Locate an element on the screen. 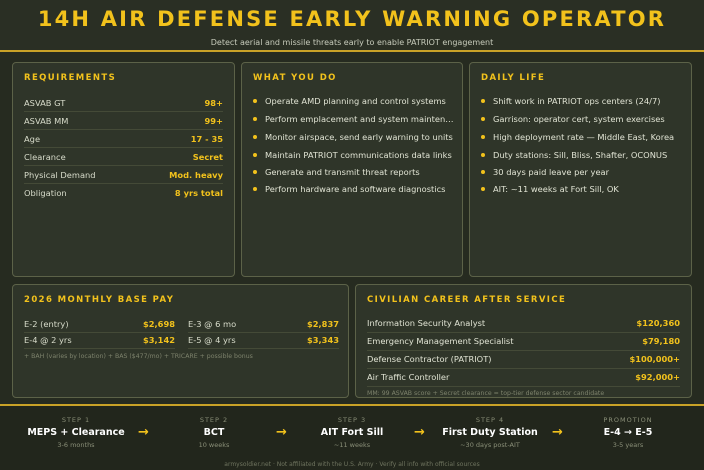 The height and width of the screenshot is (470, 704). civilian-job-row: Defense Contractor (PATRIOT) $100,000+ is located at coordinates (523, 360).